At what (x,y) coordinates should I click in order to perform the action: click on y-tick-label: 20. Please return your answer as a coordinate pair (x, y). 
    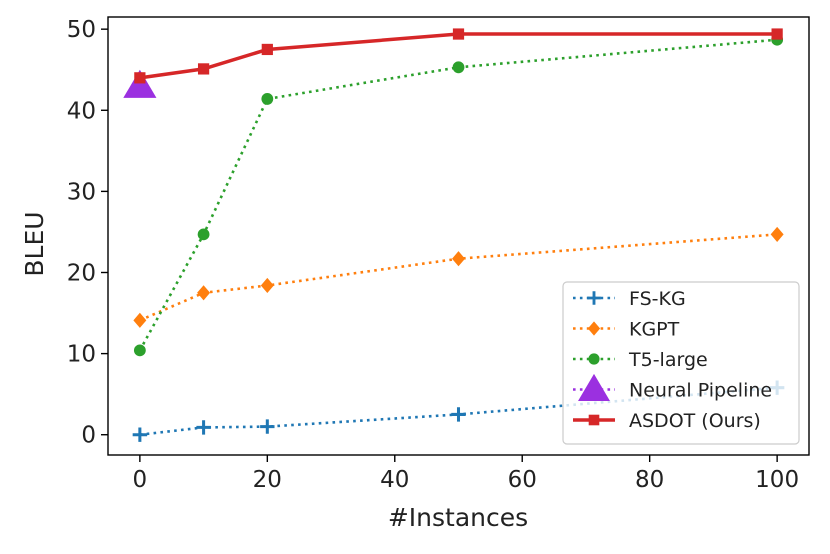
    Looking at the image, I should click on (81, 274).